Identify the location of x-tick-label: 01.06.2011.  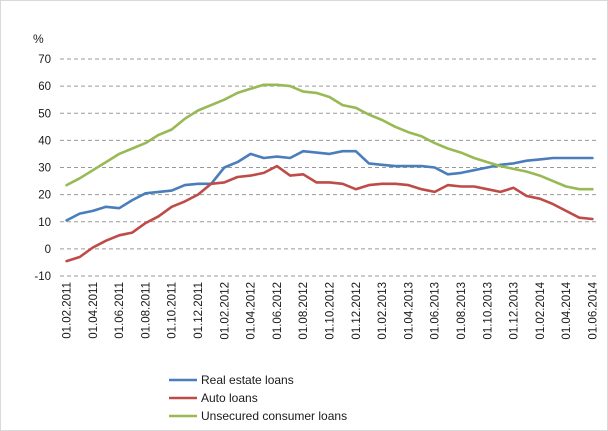
(120, 310).